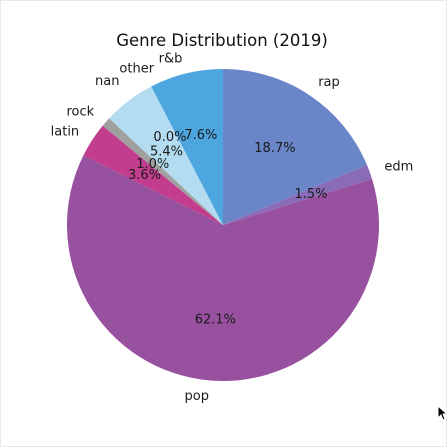 The width and height of the screenshot is (447, 448). Describe the element at coordinates (197, 396) in the screenshot. I see `slice-label-pop: pop` at that location.